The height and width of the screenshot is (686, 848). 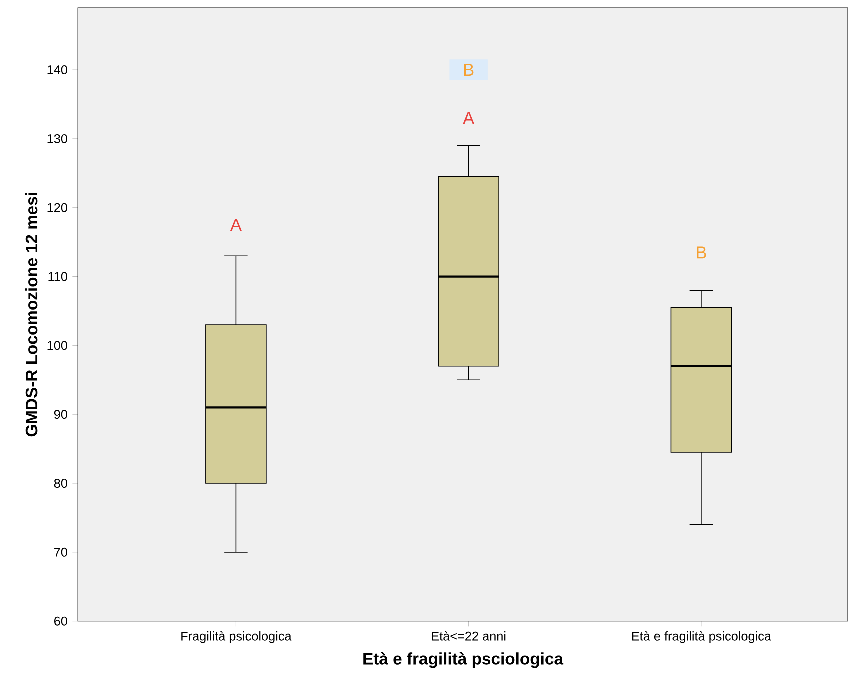 I want to click on x-axis-title: Età e fragilità psciologica, so click(x=464, y=660).